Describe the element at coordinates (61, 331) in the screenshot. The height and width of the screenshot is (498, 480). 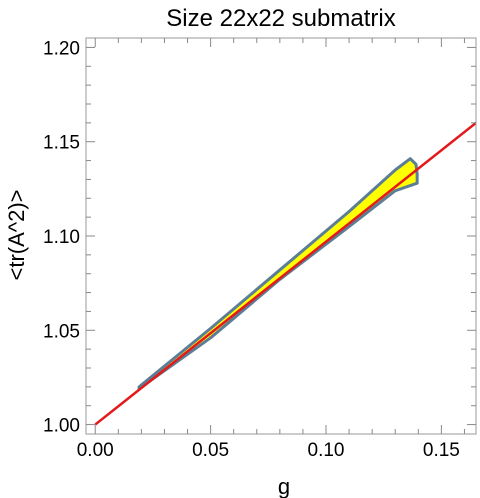
I see `y-tick-label: 1.05` at that location.